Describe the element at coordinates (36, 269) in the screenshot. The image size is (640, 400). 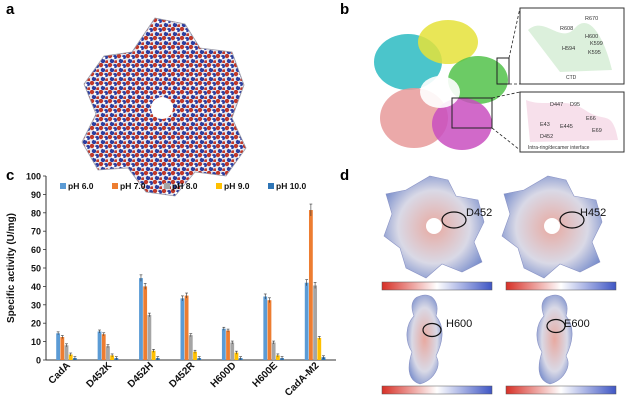
I see `y-tick-label: 50` at that location.